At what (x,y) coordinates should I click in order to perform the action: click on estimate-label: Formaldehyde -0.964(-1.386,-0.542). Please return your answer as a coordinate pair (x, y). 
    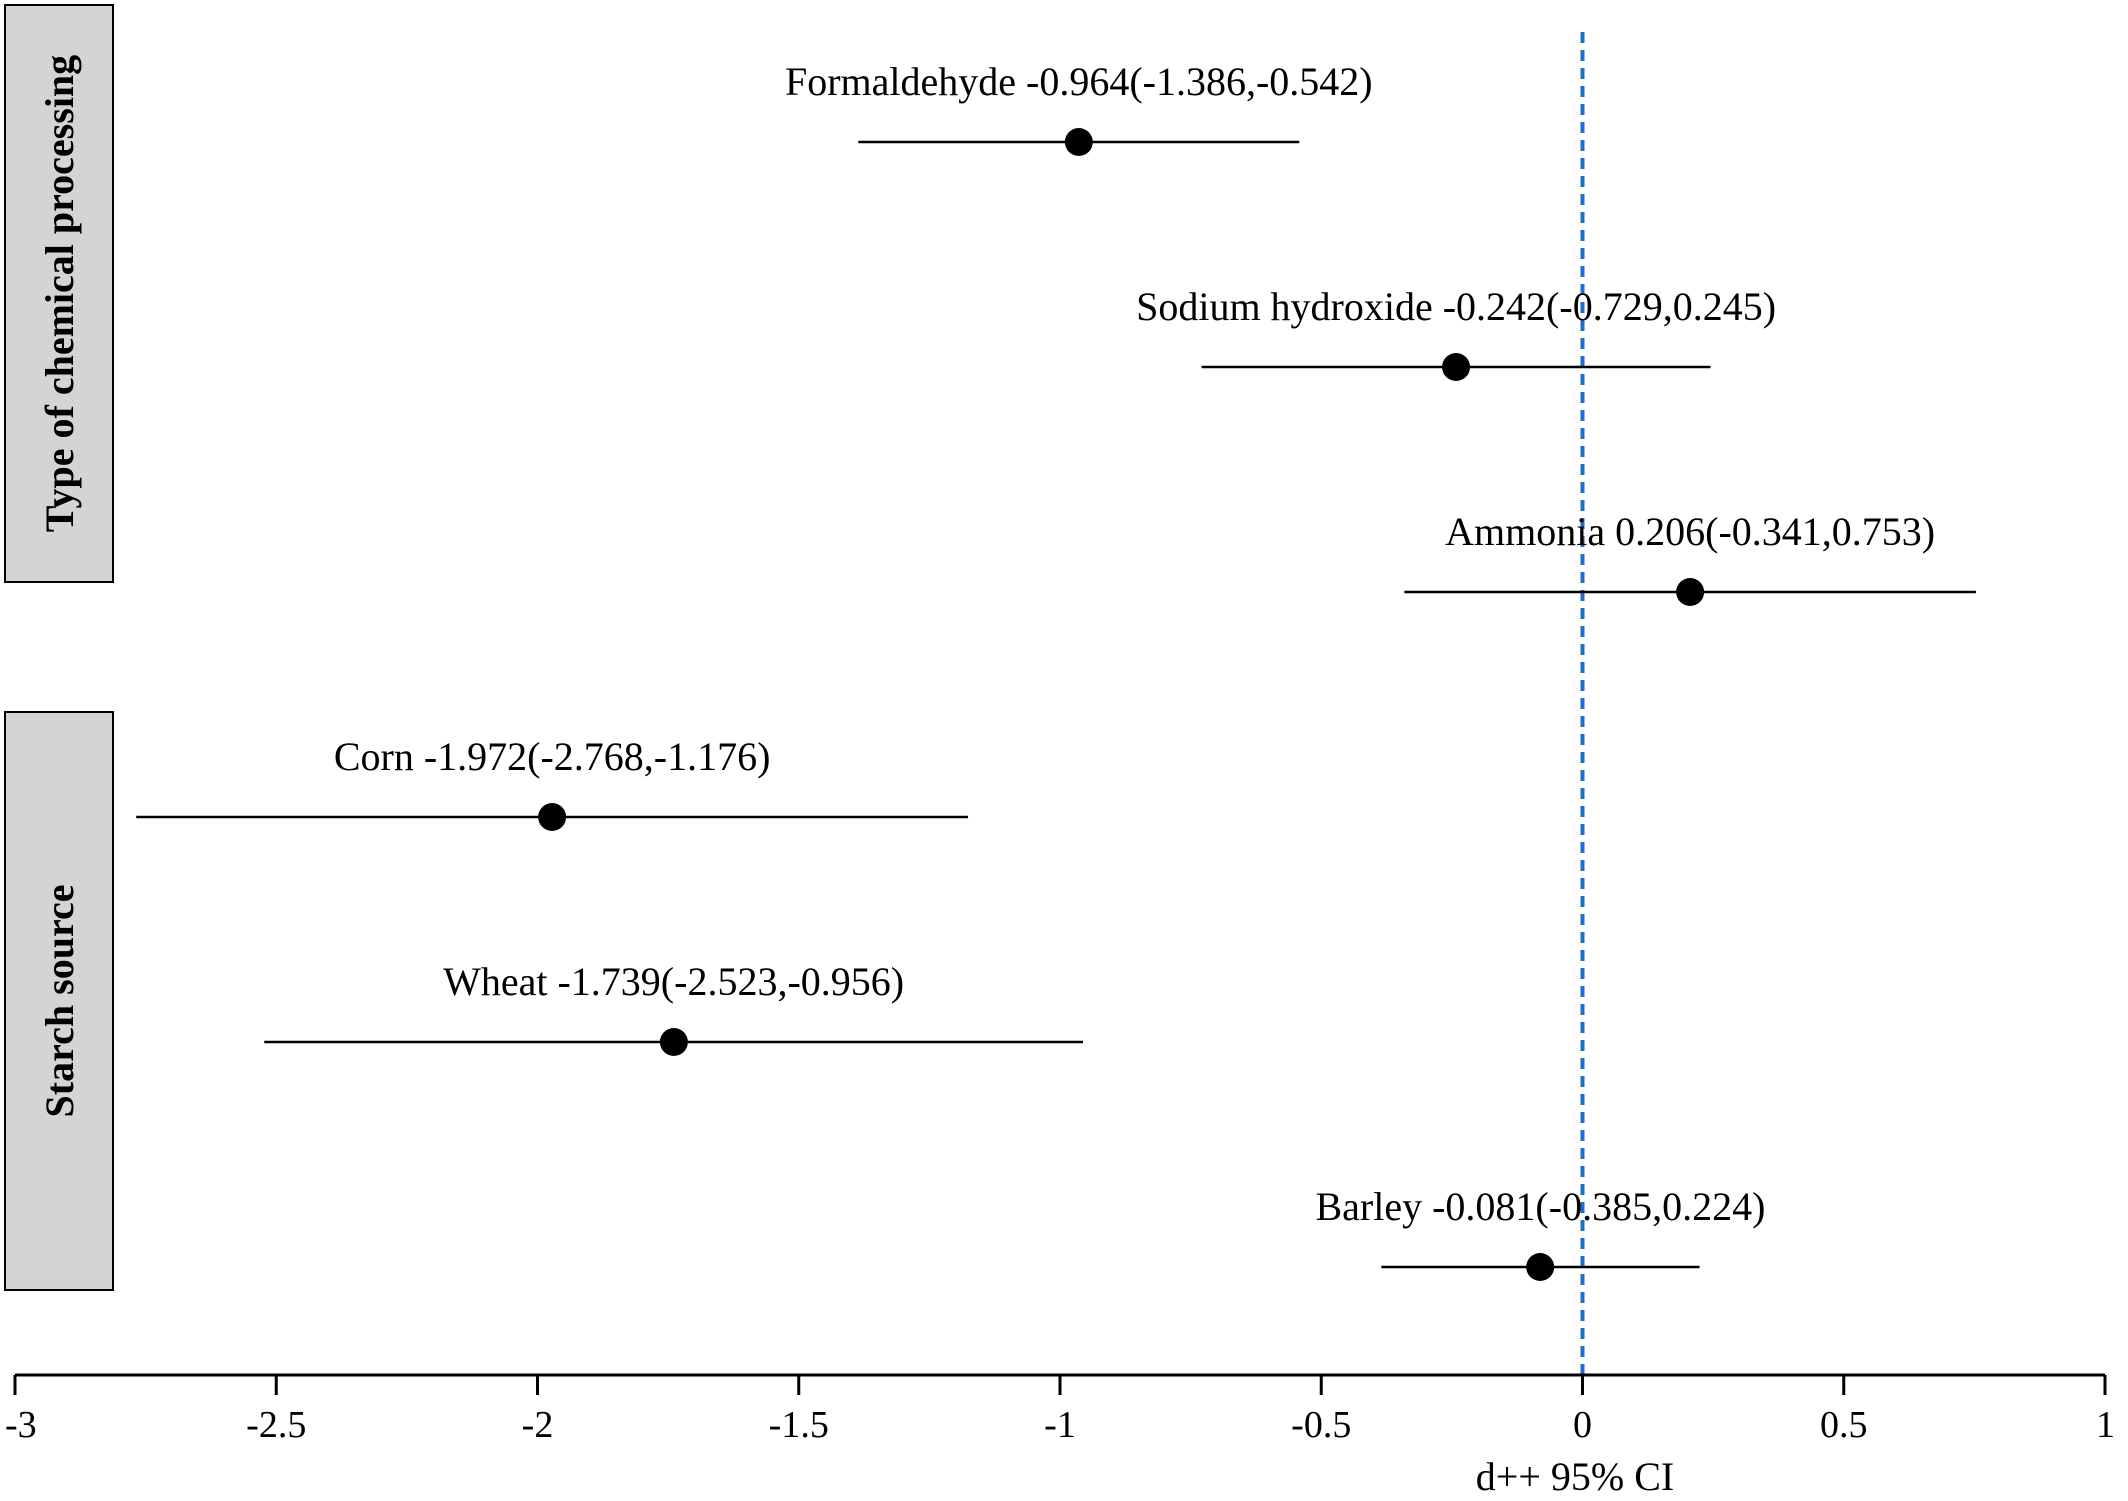
    Looking at the image, I should click on (1079, 81).